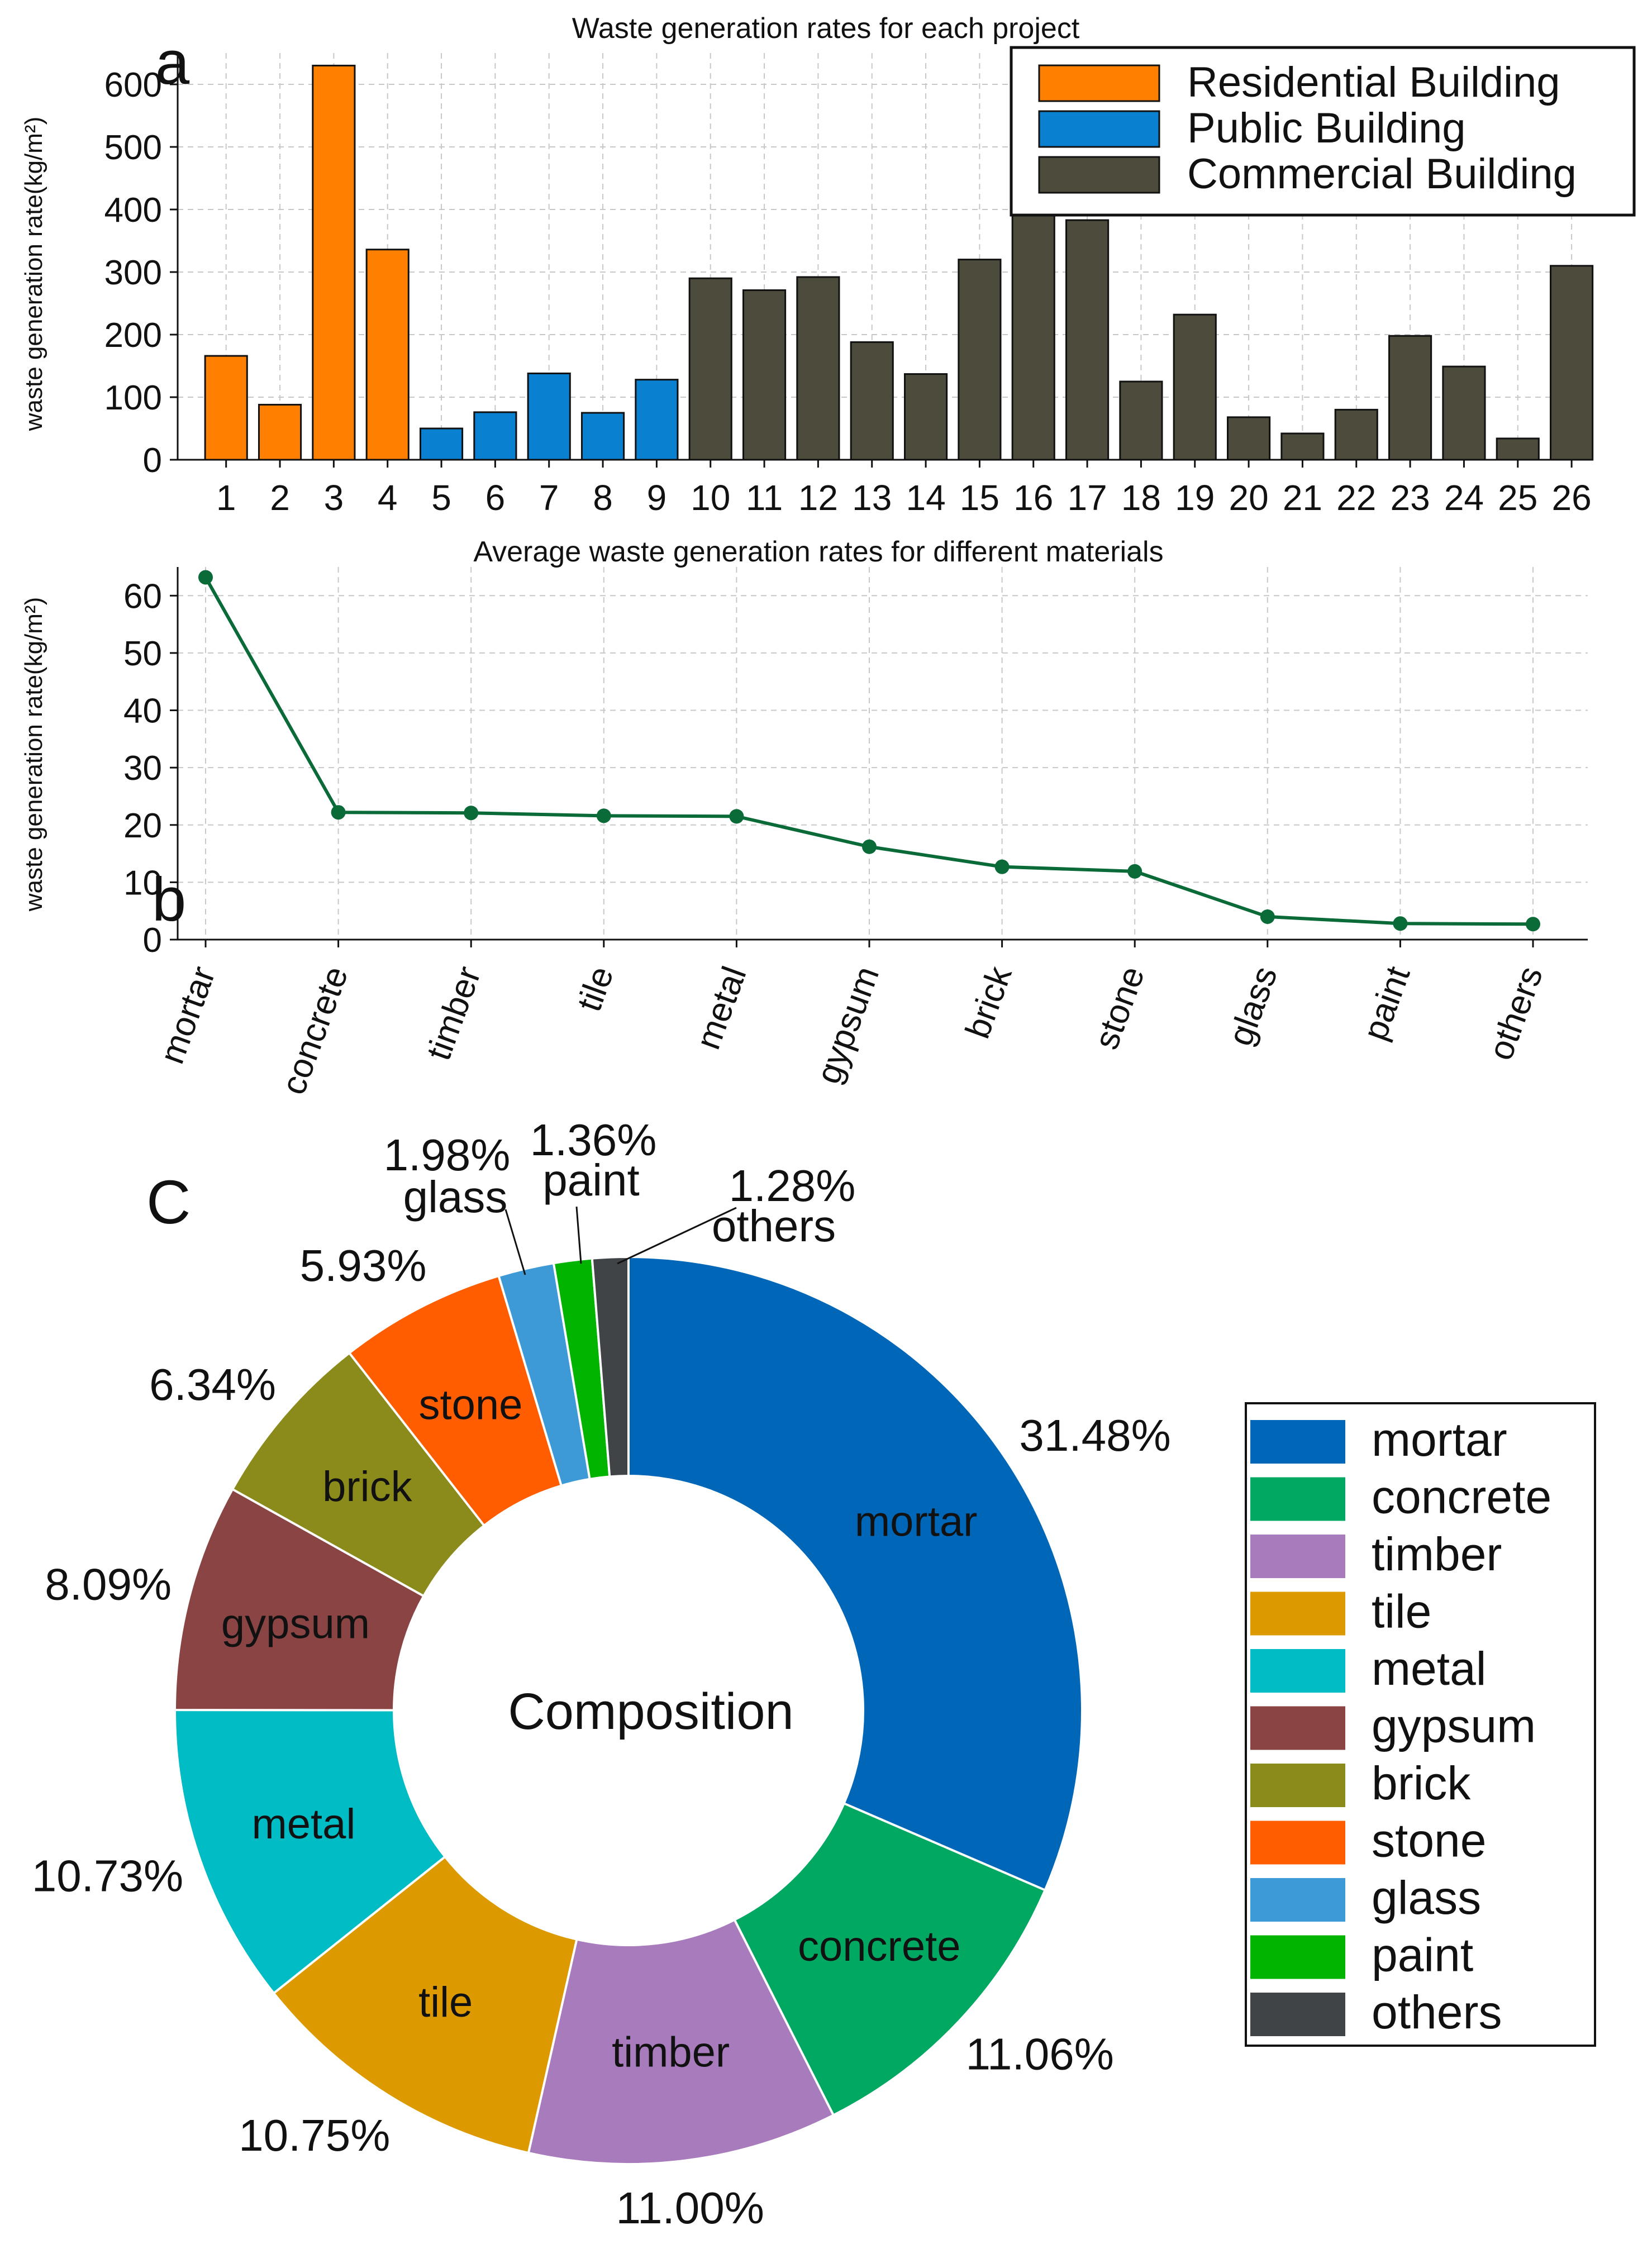 The height and width of the screenshot is (2249, 1652). Describe the element at coordinates (1430, 1840) in the screenshot. I see `legend-label-stone: stone` at that location.